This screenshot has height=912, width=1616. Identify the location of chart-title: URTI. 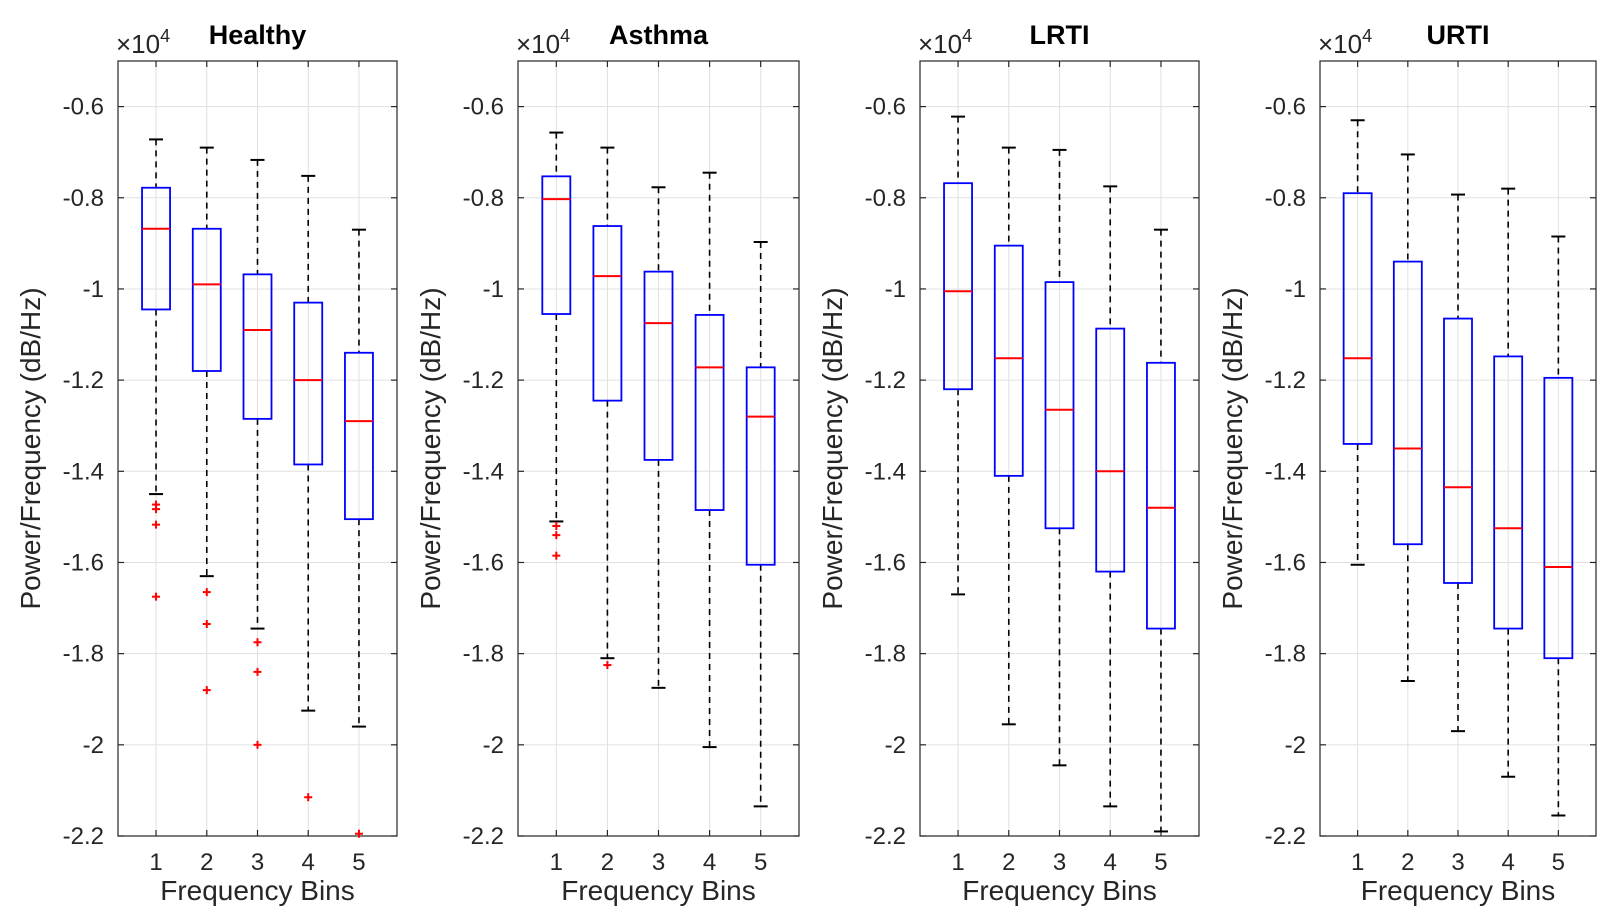
(1458, 35).